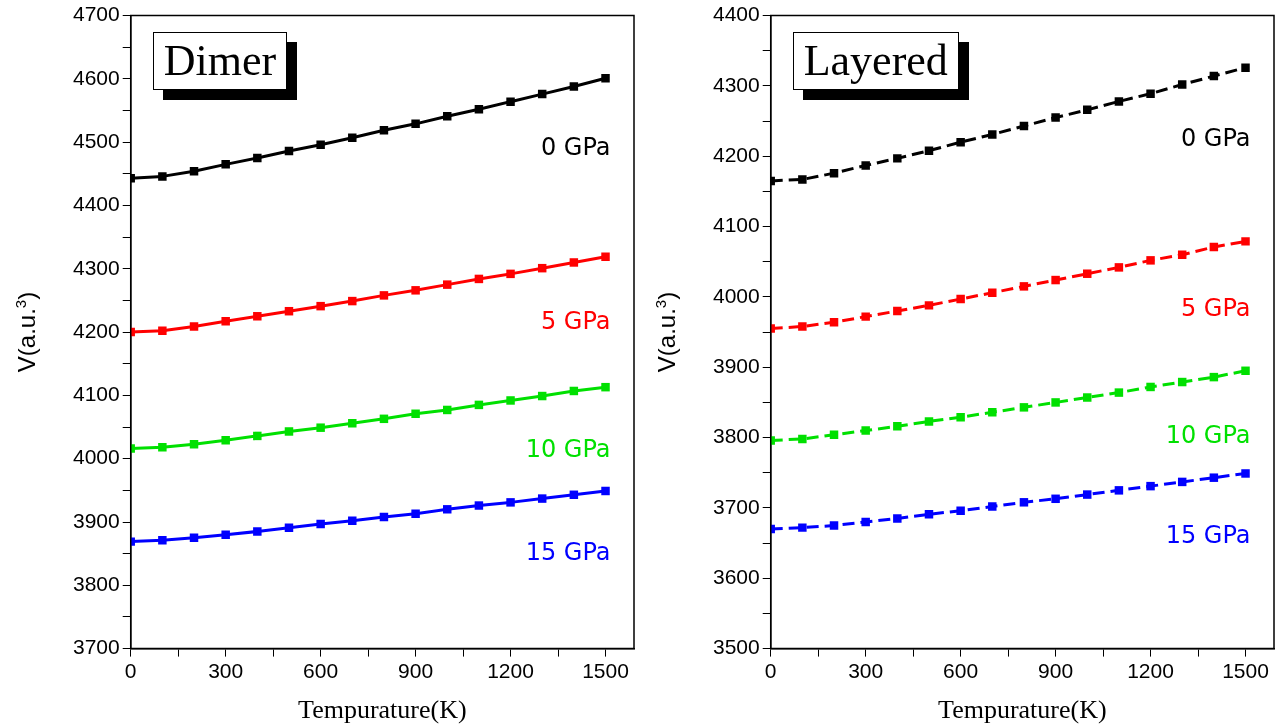 The image size is (1280, 727). Describe the element at coordinates (770, 670) in the screenshot. I see `x-tick-label: 0` at that location.